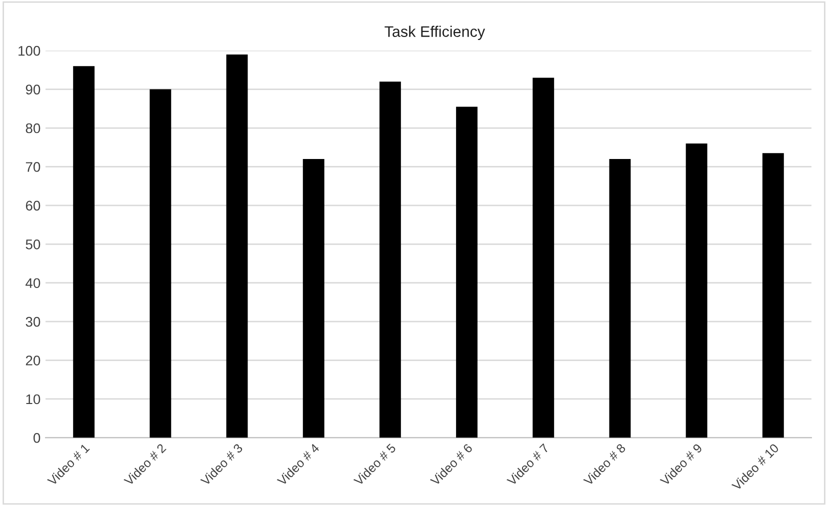  What do you see at coordinates (33, 283) in the screenshot?
I see `y-tick-label: 40` at bounding box center [33, 283].